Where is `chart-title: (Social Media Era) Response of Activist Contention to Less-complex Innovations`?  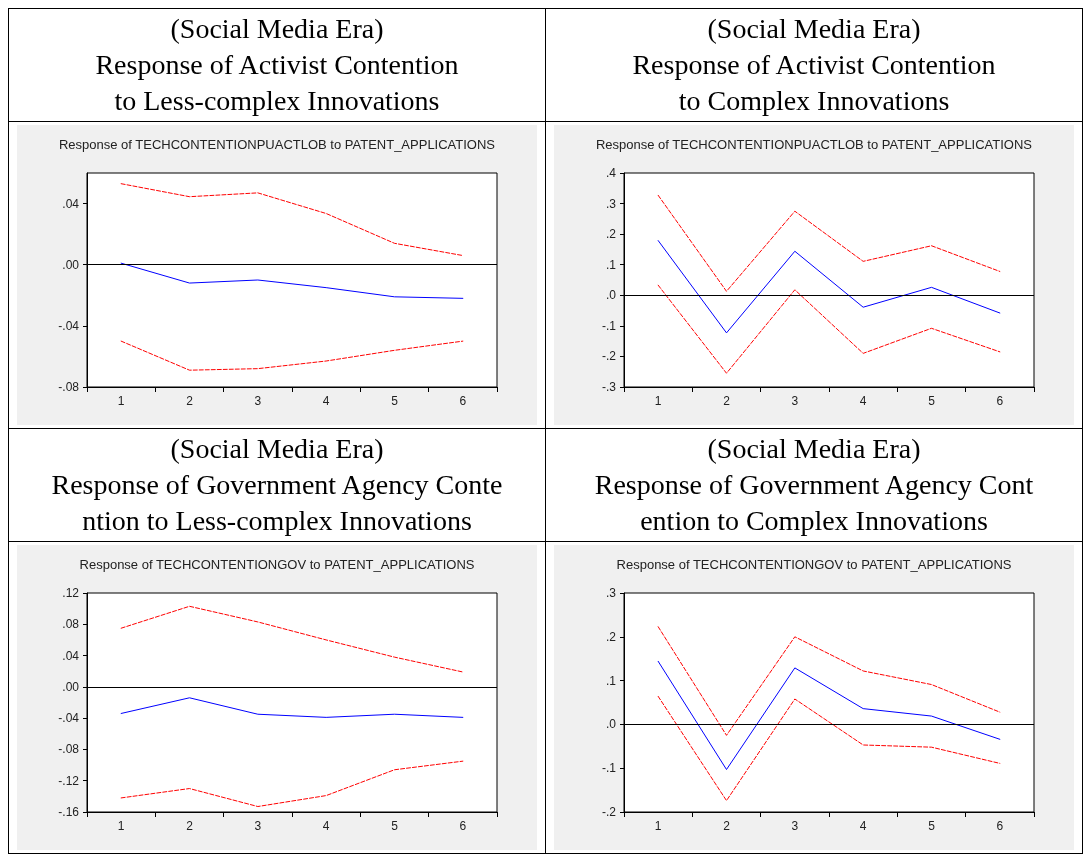
chart-title: (Social Media Era) Response of Activist Contention to Less-complex Innovations is located at coordinates (277, 65).